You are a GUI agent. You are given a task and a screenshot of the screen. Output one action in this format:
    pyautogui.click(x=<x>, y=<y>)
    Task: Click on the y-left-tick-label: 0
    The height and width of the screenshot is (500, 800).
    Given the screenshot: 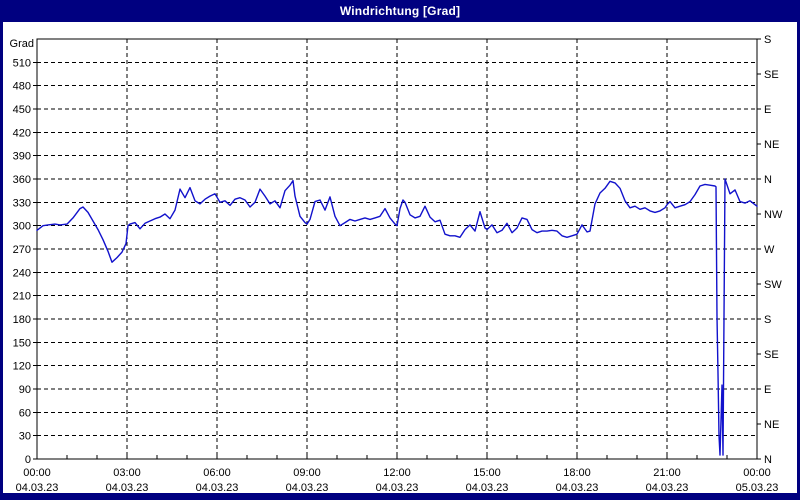 What is the action you would take?
    pyautogui.click(x=28, y=460)
    